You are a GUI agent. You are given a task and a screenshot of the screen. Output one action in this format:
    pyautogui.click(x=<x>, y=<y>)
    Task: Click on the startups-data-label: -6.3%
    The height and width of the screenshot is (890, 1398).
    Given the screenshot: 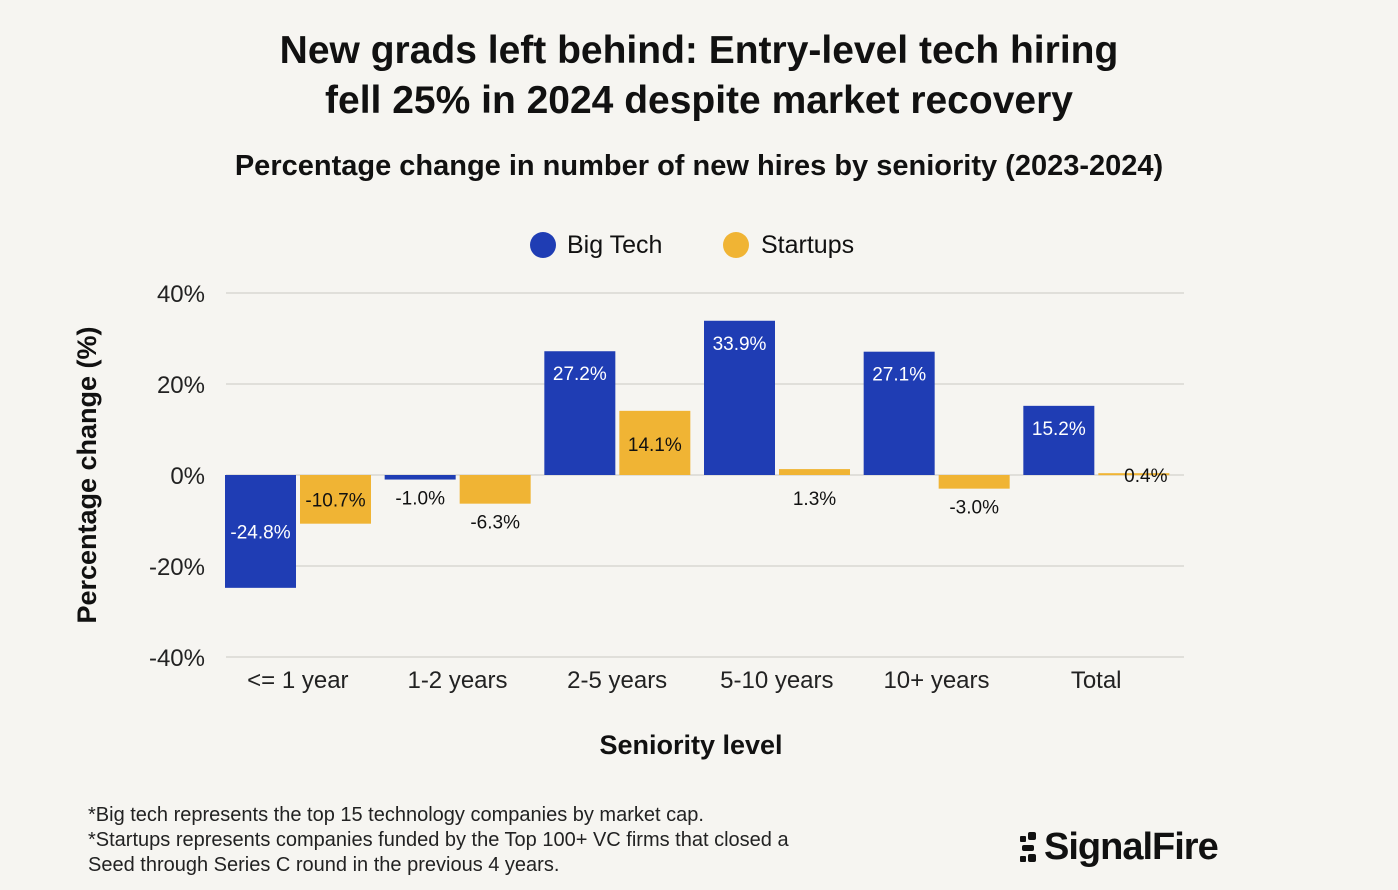 What is the action you would take?
    pyautogui.click(x=495, y=523)
    